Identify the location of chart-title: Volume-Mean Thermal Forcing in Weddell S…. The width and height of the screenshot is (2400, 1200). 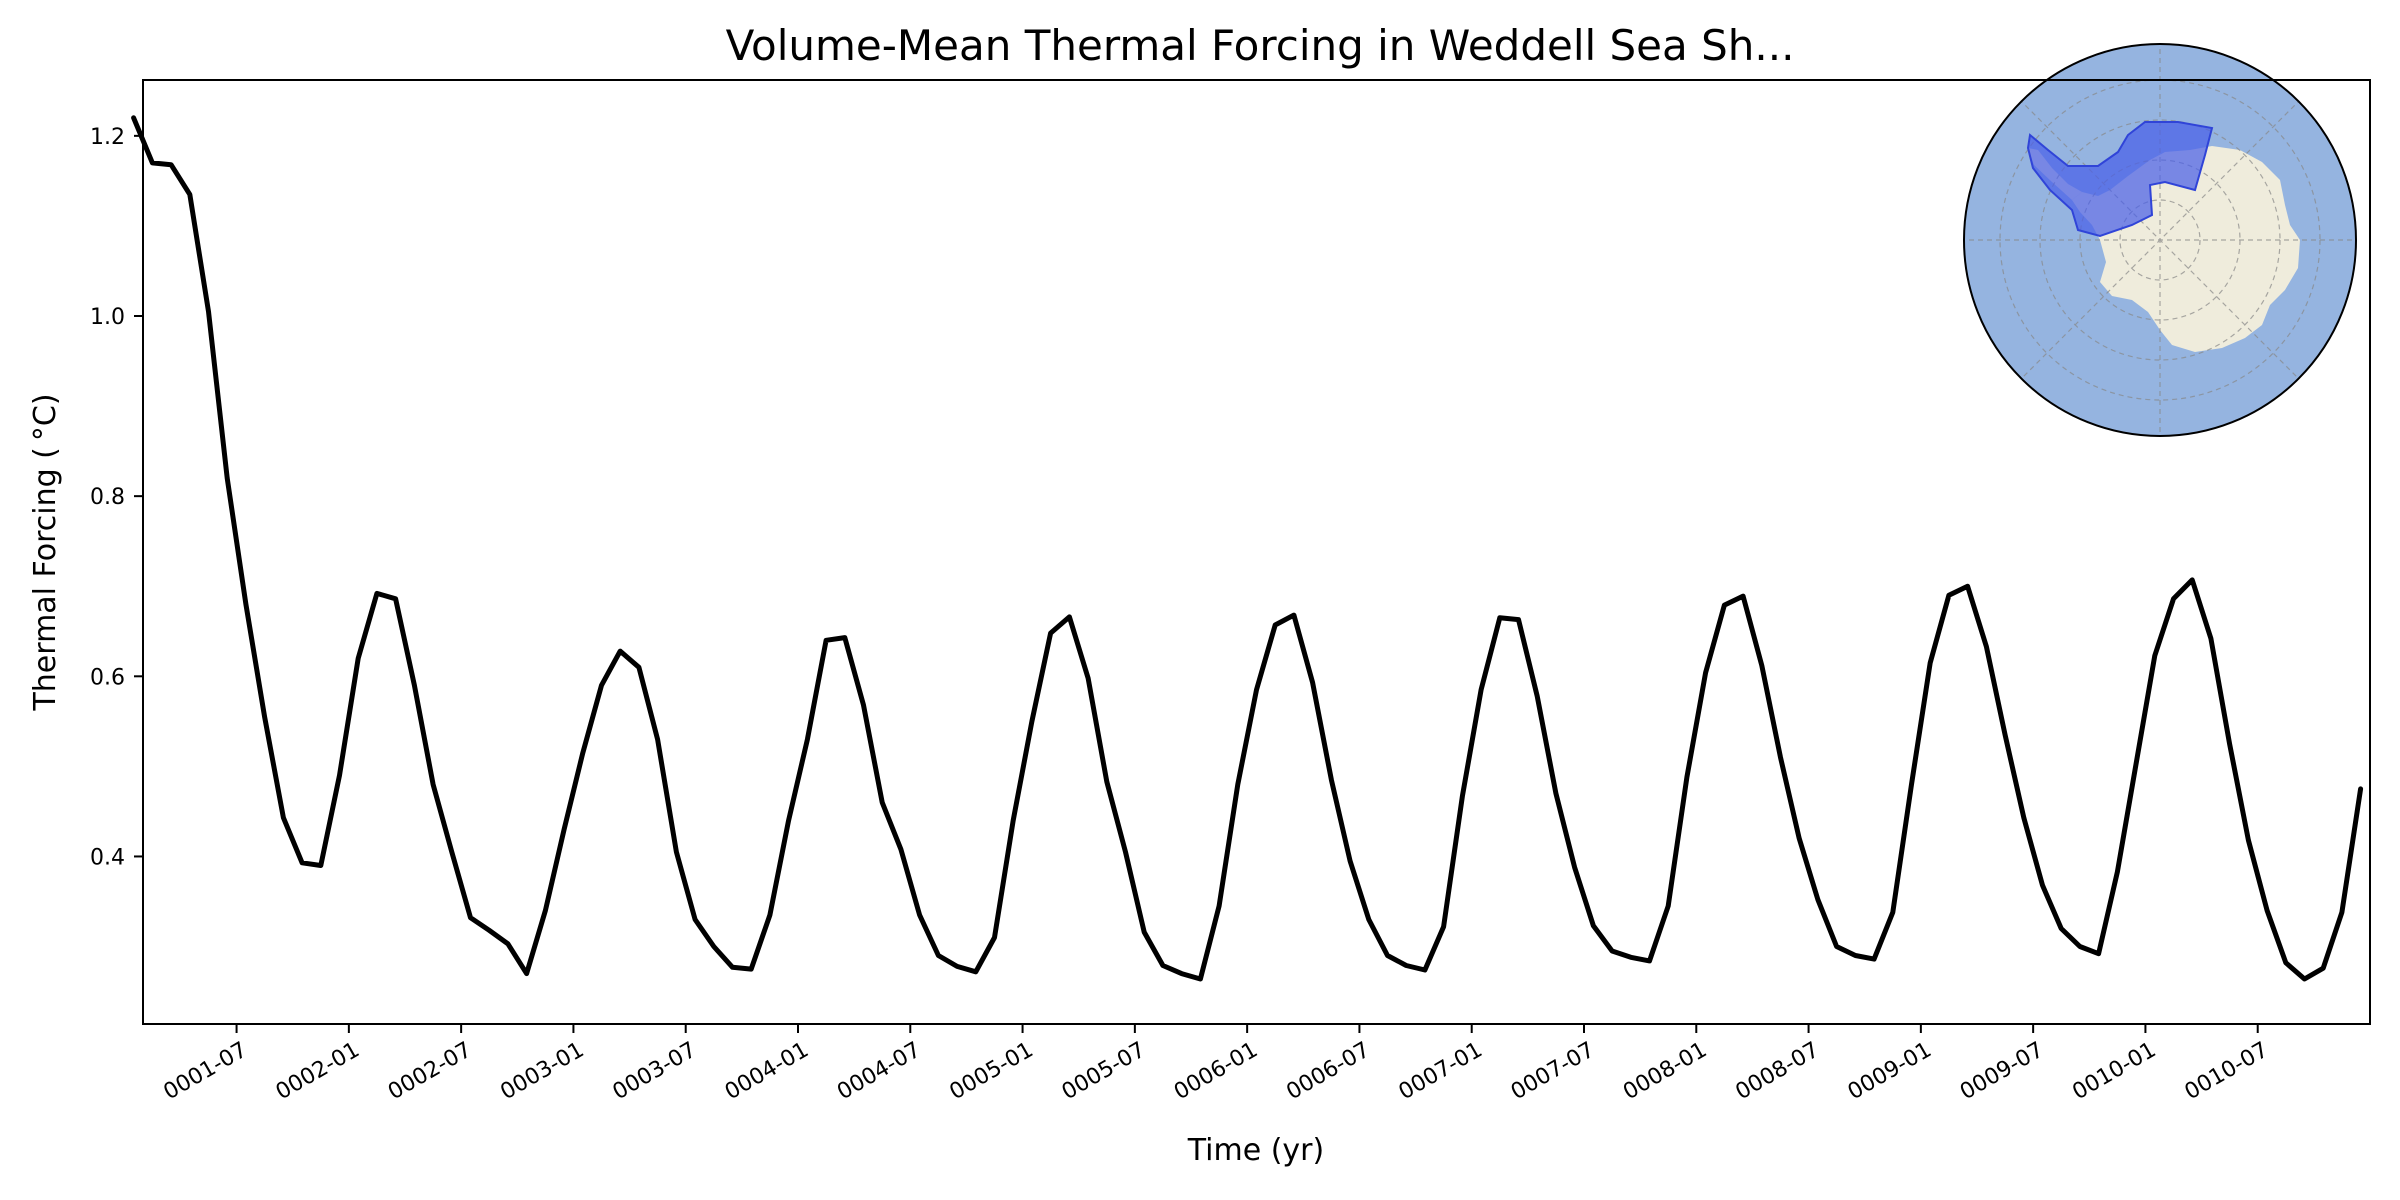
(1260, 45).